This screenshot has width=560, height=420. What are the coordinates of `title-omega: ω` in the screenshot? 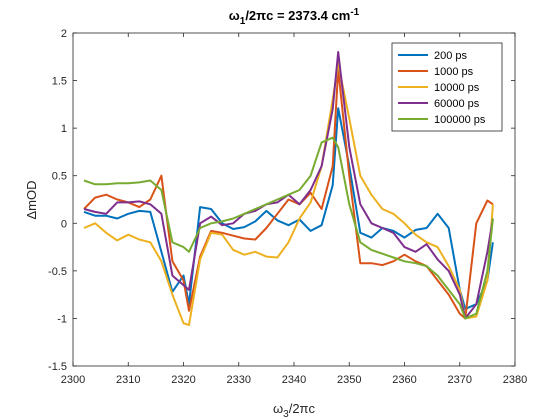 It's located at (234, 15).